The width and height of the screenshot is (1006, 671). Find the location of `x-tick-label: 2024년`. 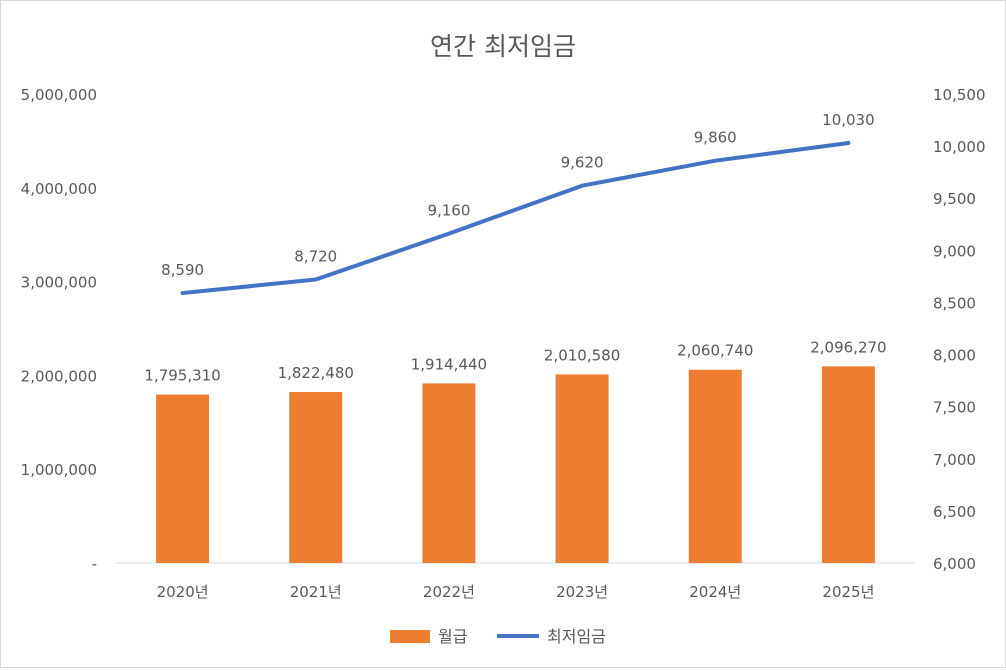

x-tick-label: 2024년 is located at coordinates (715, 592).